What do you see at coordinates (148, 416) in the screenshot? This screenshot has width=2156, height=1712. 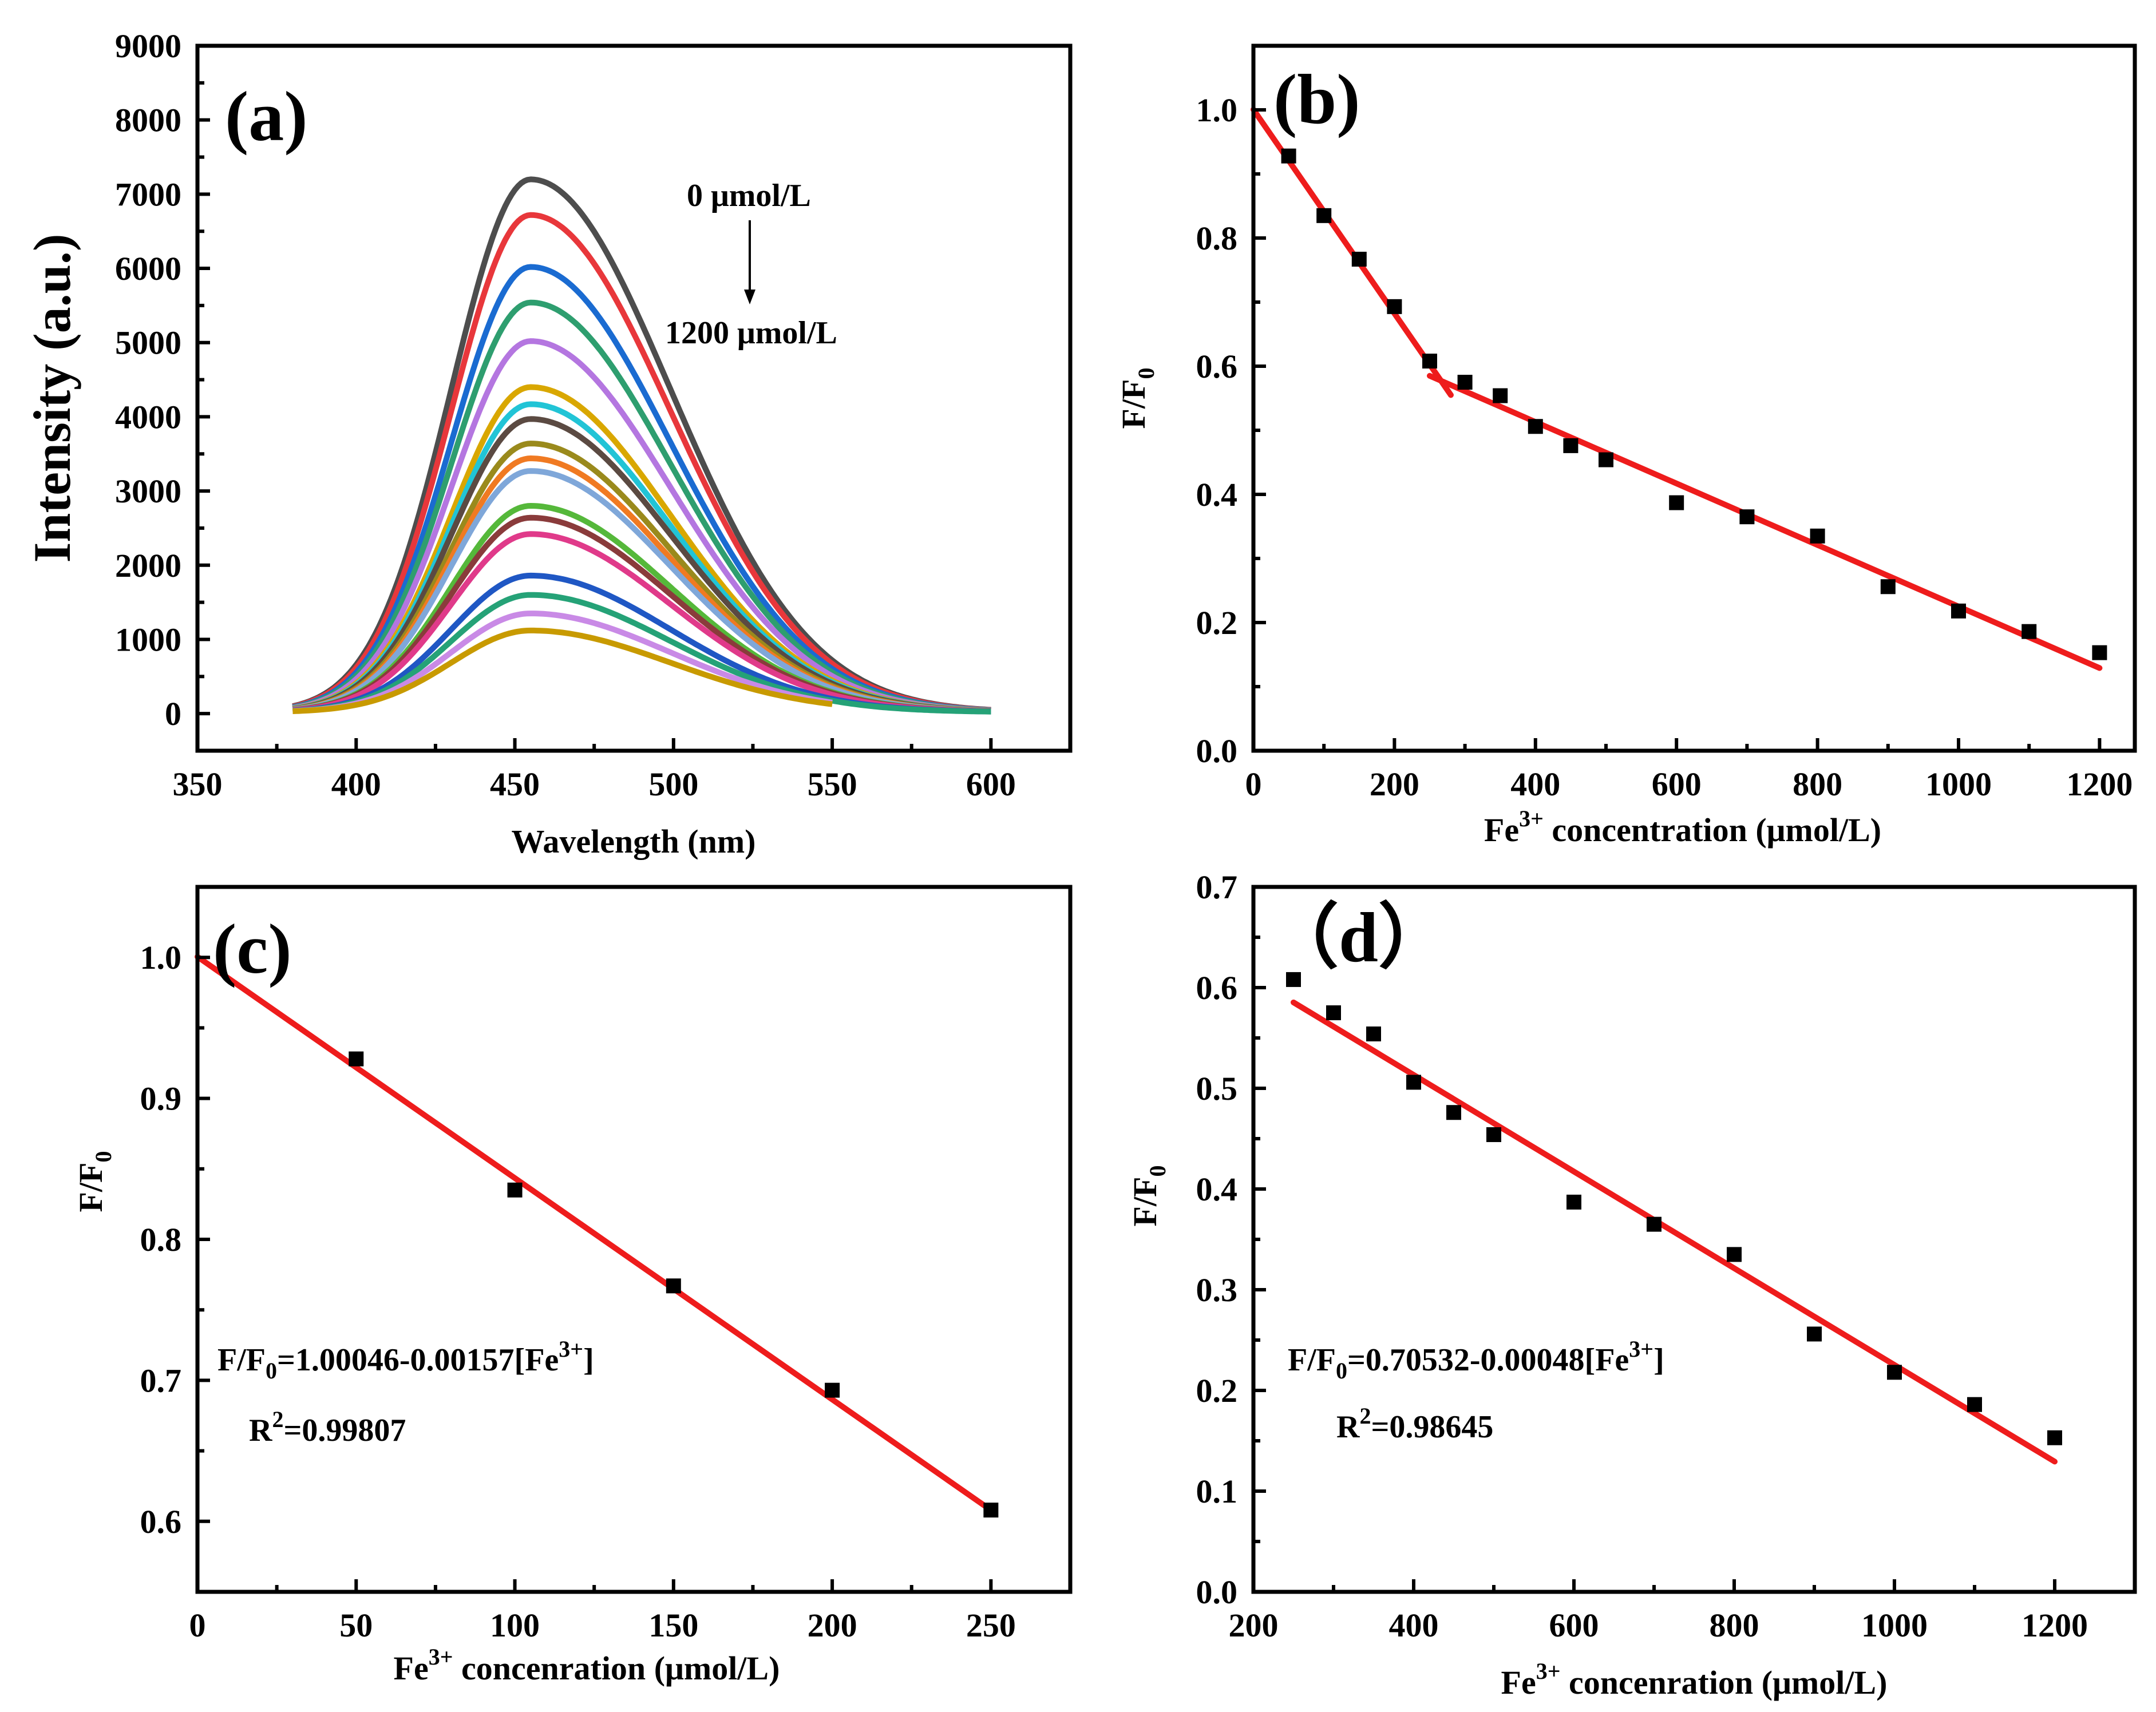 I see `panel-a-y-tick-label: 4000` at bounding box center [148, 416].